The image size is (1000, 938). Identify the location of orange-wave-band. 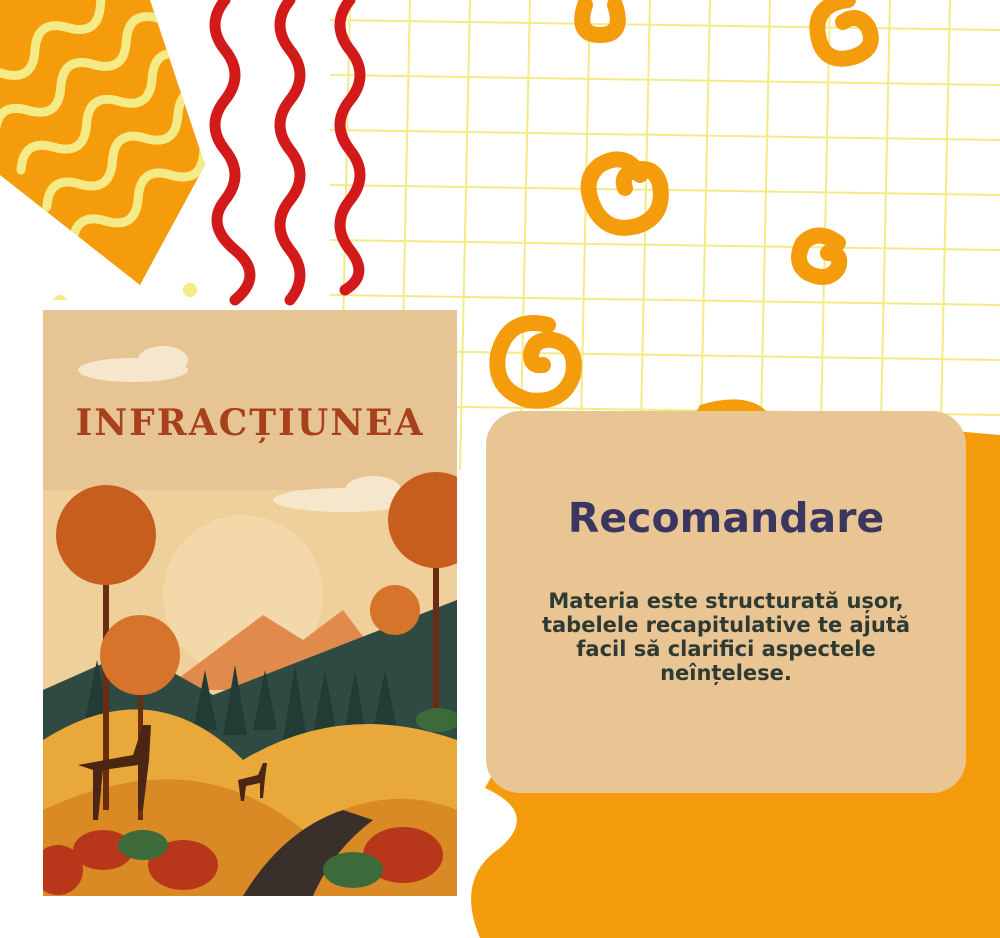
(102, 150).